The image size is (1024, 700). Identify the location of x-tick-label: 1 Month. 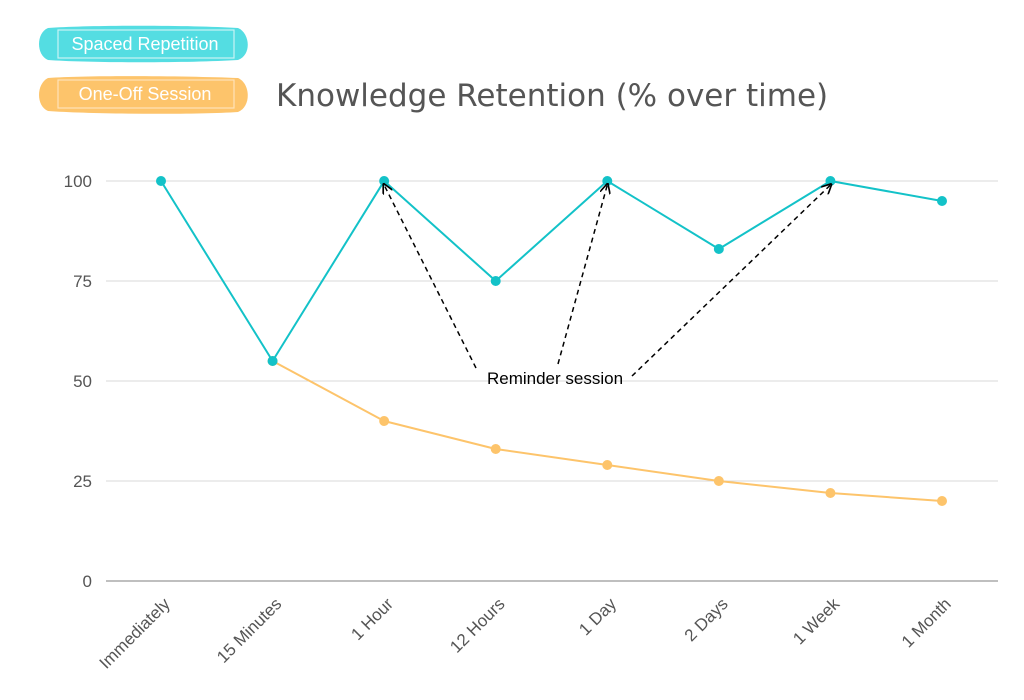
(926, 622).